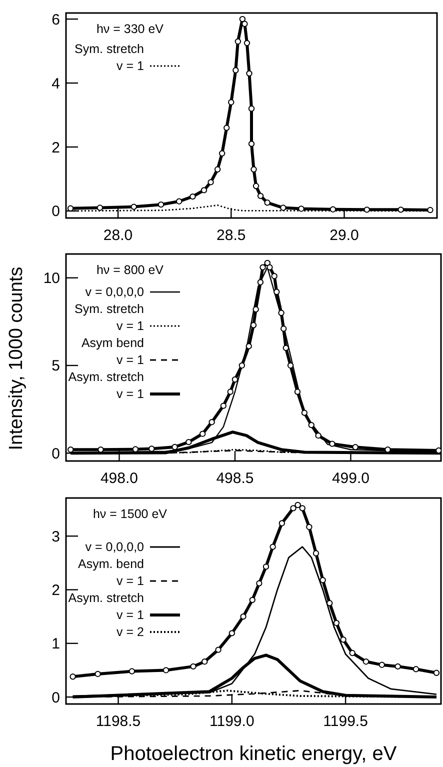 This screenshot has height=767, width=443. What do you see at coordinates (345, 721) in the screenshot?
I see `x-tick-label: 1199.5` at bounding box center [345, 721].